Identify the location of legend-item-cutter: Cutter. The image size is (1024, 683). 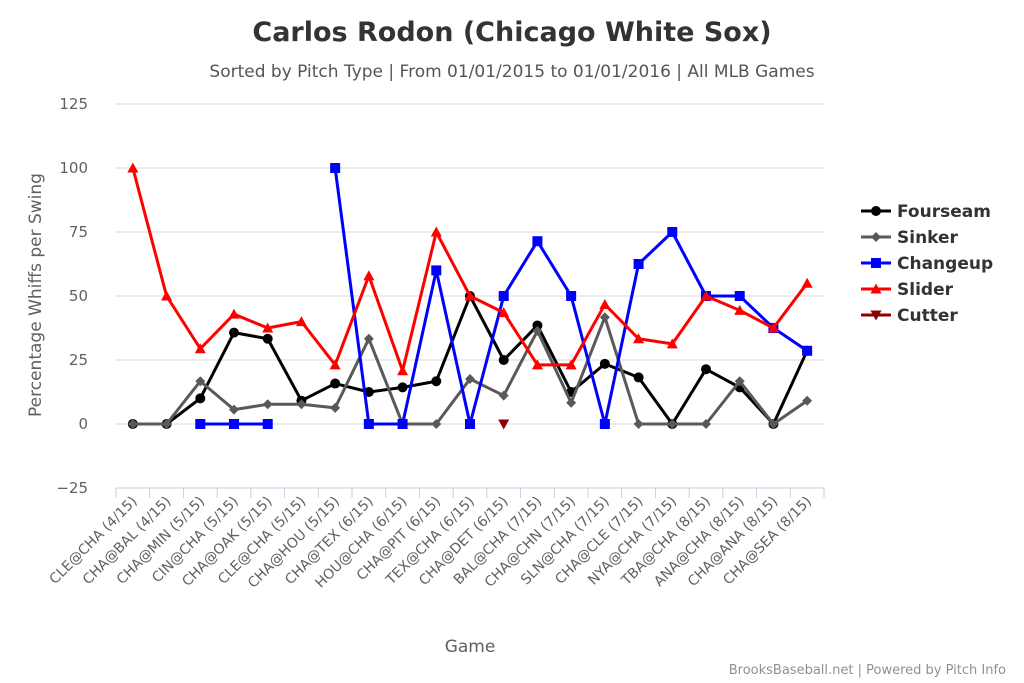
(909, 316).